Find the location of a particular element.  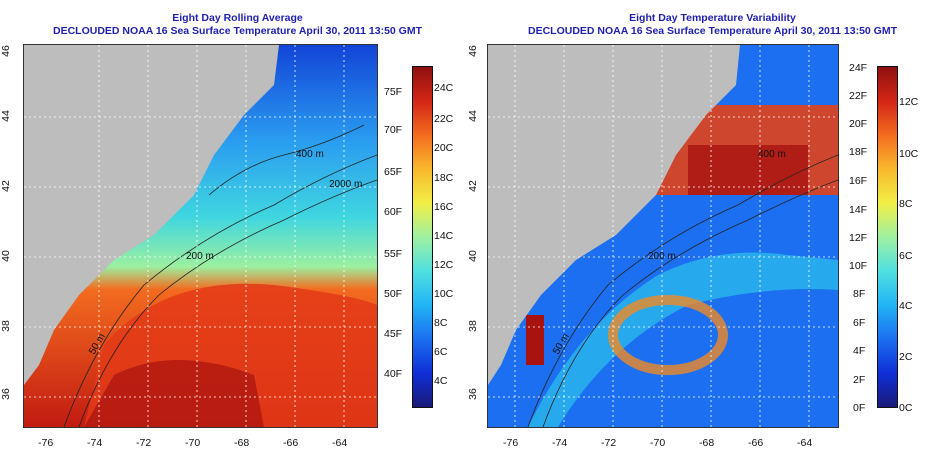

right-cbar-c-10: 10C is located at coordinates (909, 154).